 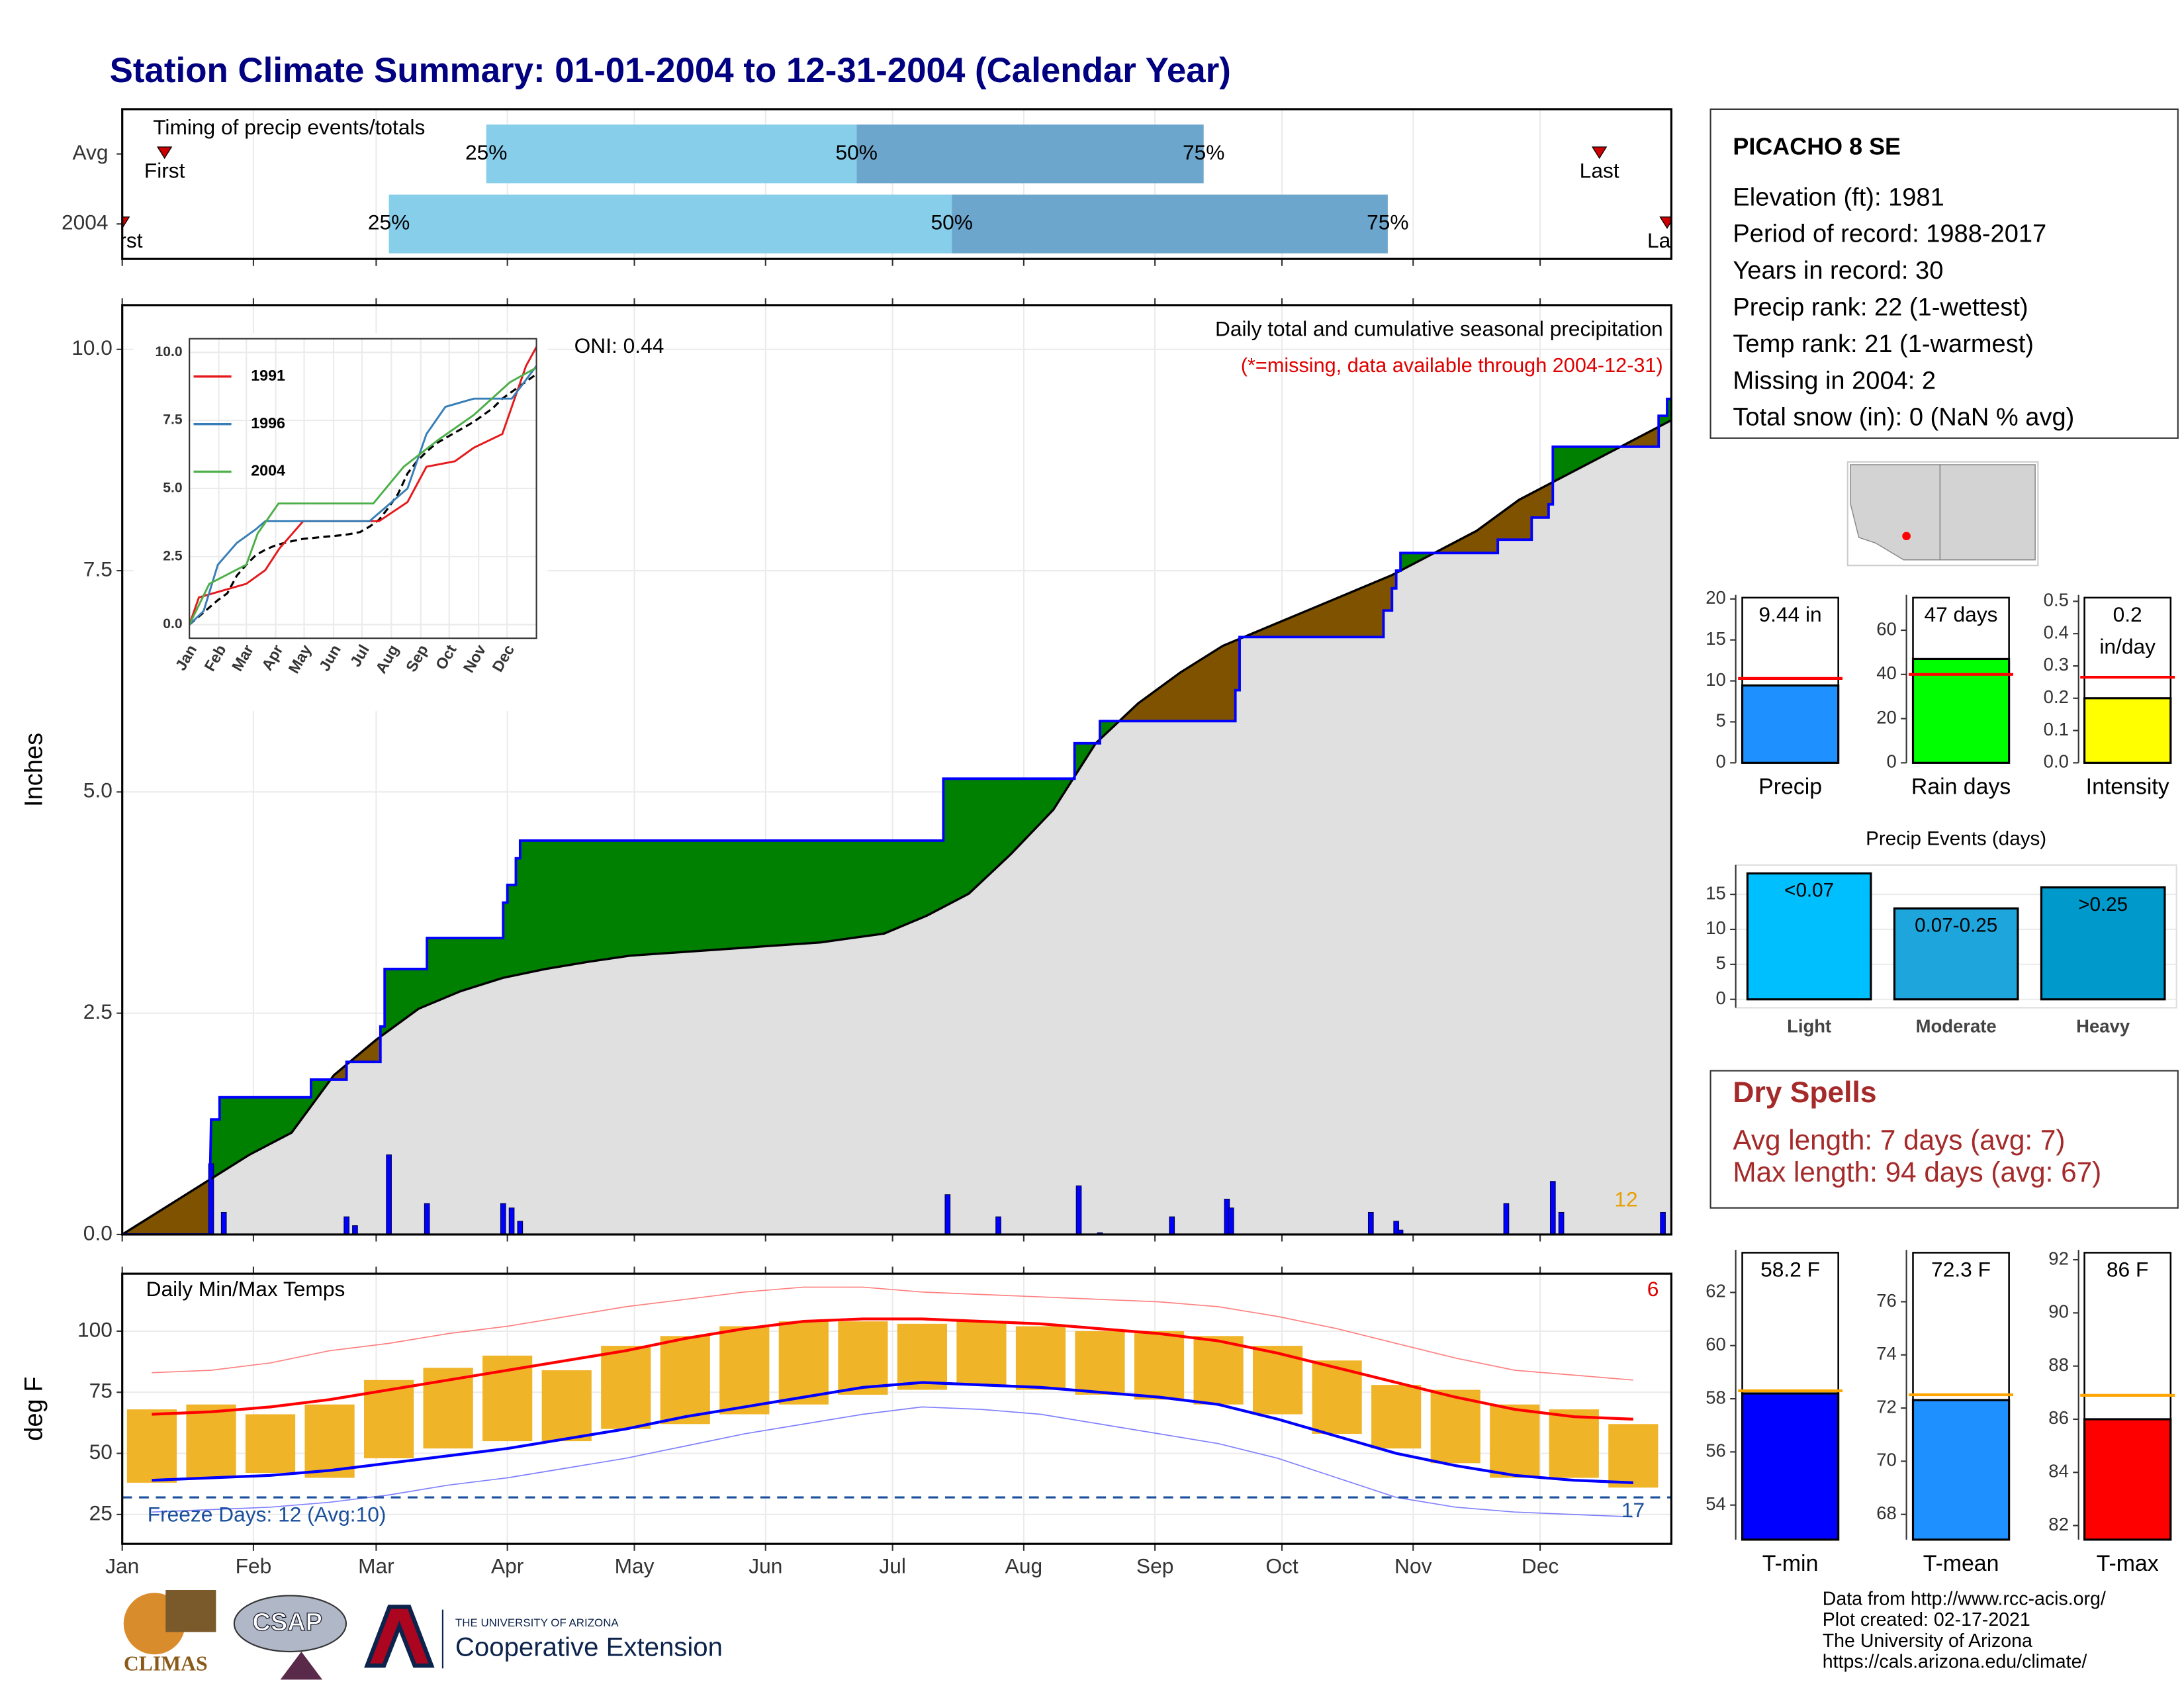 What do you see at coordinates (1653, 1289) in the screenshot?
I see `count-high: 6` at bounding box center [1653, 1289].